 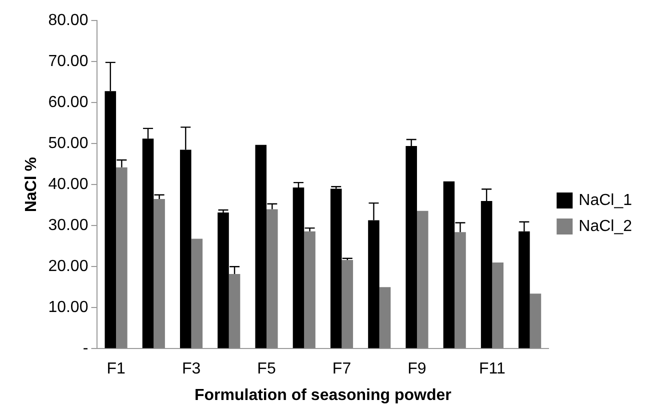 I want to click on y-tick-label: 60.00, so click(x=68, y=103).